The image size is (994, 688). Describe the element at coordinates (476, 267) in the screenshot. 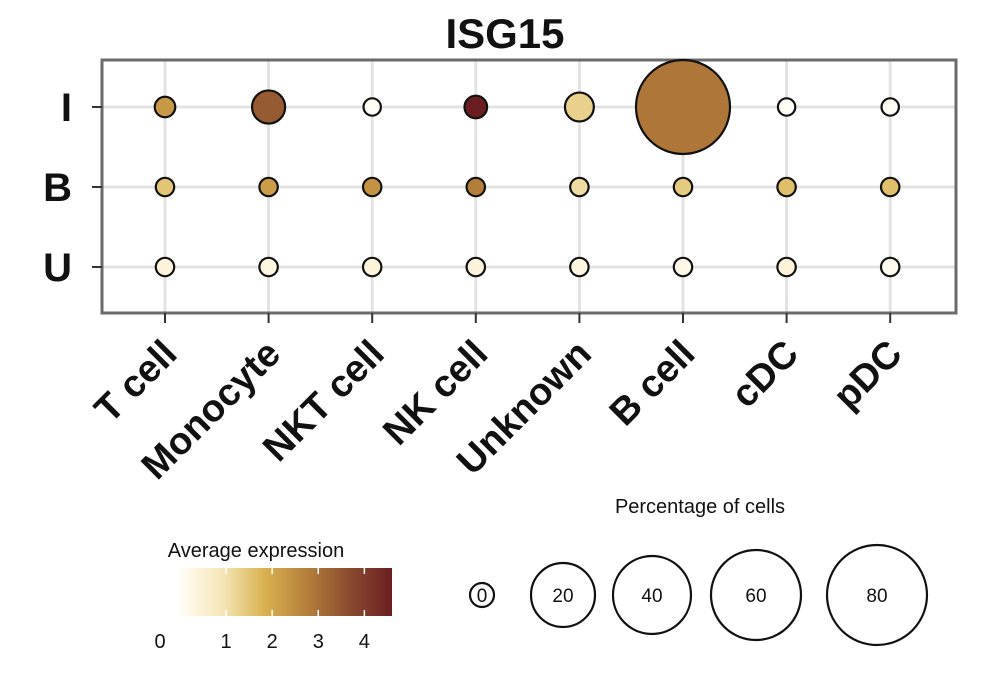

I see `dot-u-nk-cell` at that location.